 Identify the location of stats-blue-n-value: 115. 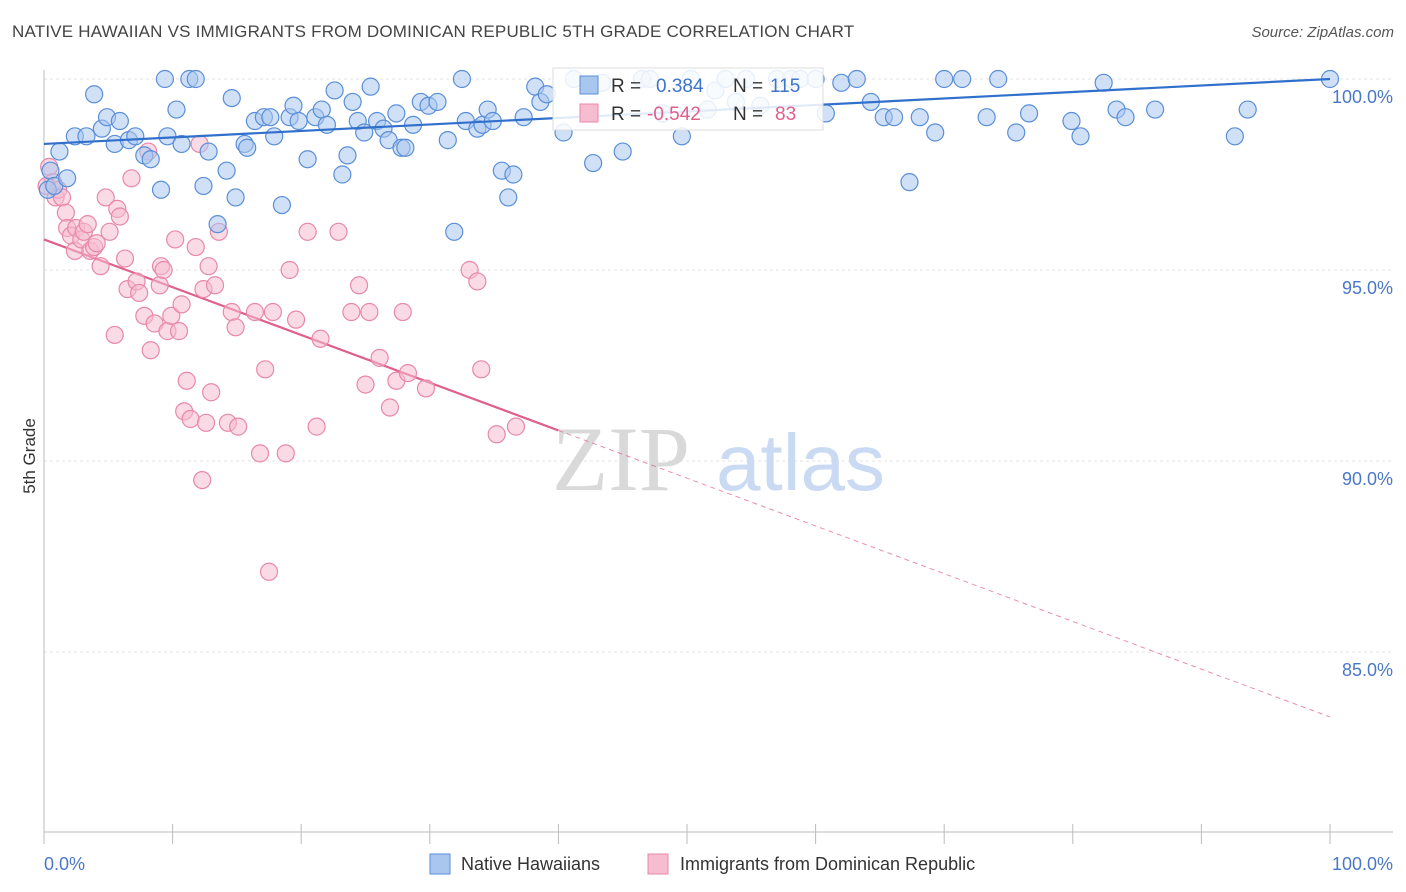
(785, 86).